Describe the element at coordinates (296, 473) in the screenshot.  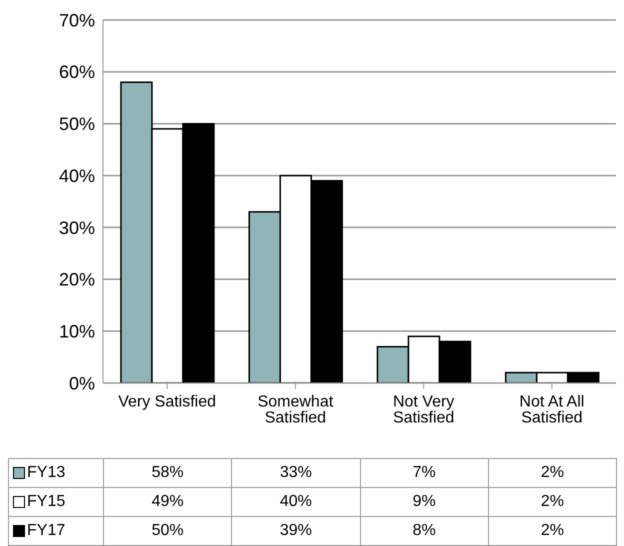
I see `data-label: 33%` at that location.